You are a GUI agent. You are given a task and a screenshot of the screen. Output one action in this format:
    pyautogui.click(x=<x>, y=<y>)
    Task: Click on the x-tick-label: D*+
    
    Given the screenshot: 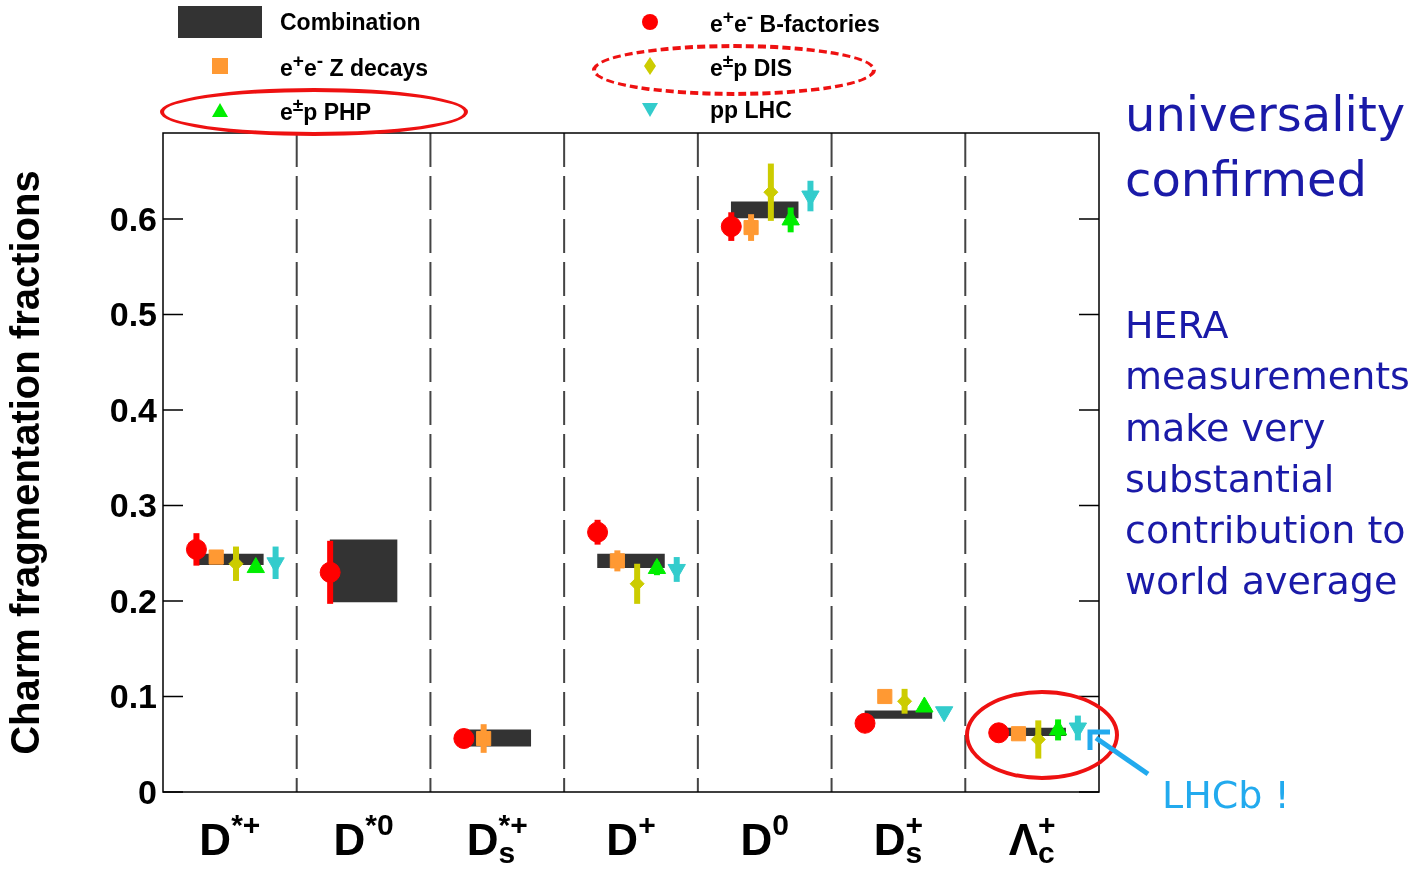 What is the action you would take?
    pyautogui.click(x=230, y=836)
    